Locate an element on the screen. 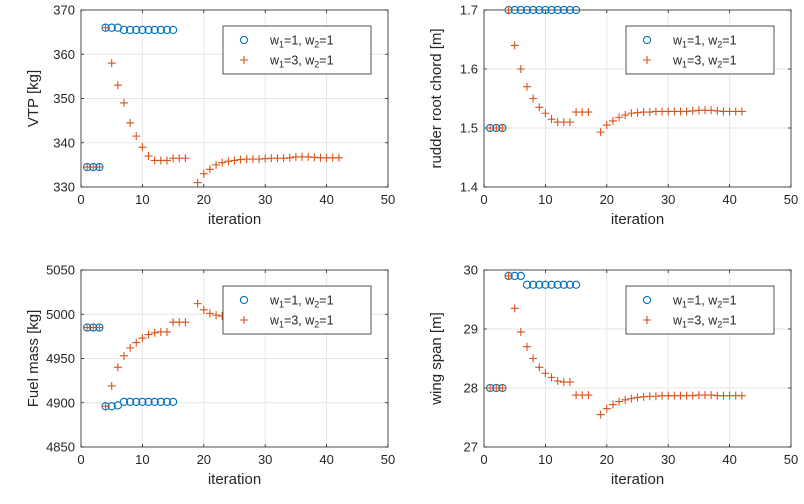 This screenshot has height=504, width=804. y-tick-label: 27 is located at coordinates (471, 447).